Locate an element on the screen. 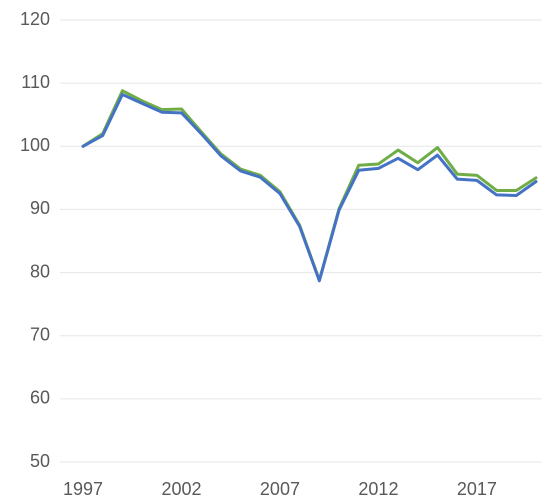  y-tick-label: 60 is located at coordinates (40, 398).